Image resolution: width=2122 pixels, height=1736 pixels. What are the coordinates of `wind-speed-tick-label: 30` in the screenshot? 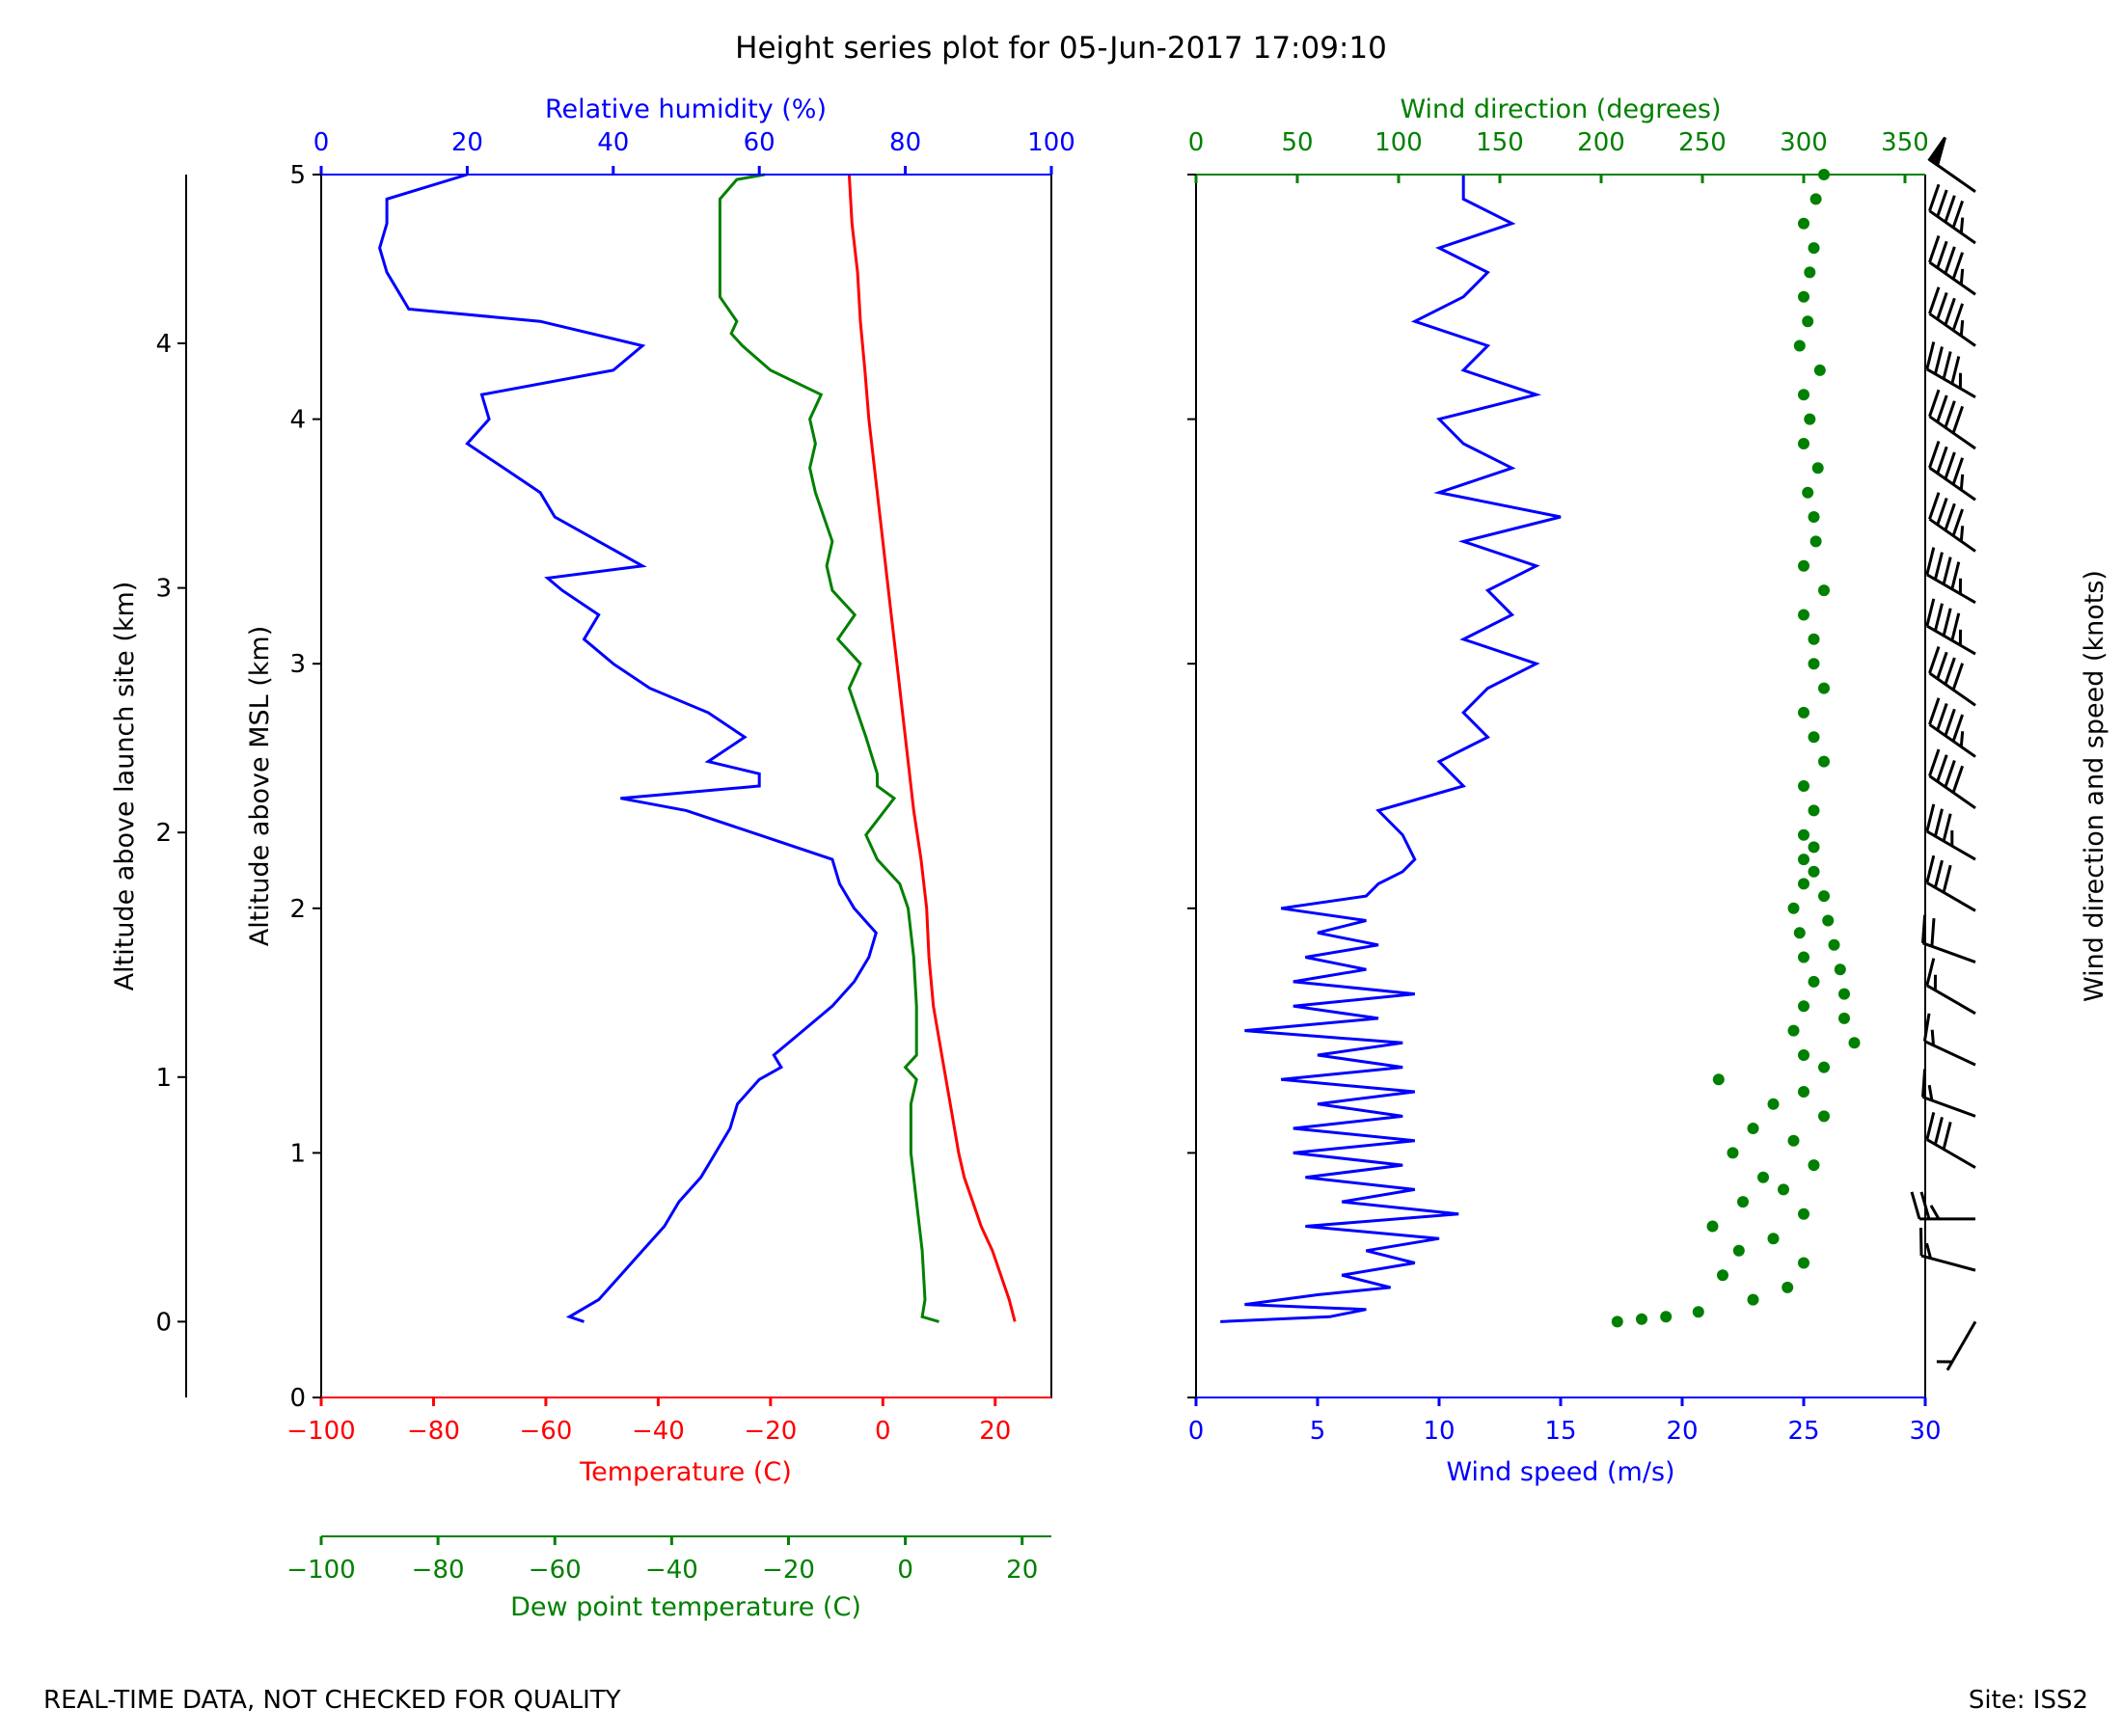 It's located at (1925, 1431).